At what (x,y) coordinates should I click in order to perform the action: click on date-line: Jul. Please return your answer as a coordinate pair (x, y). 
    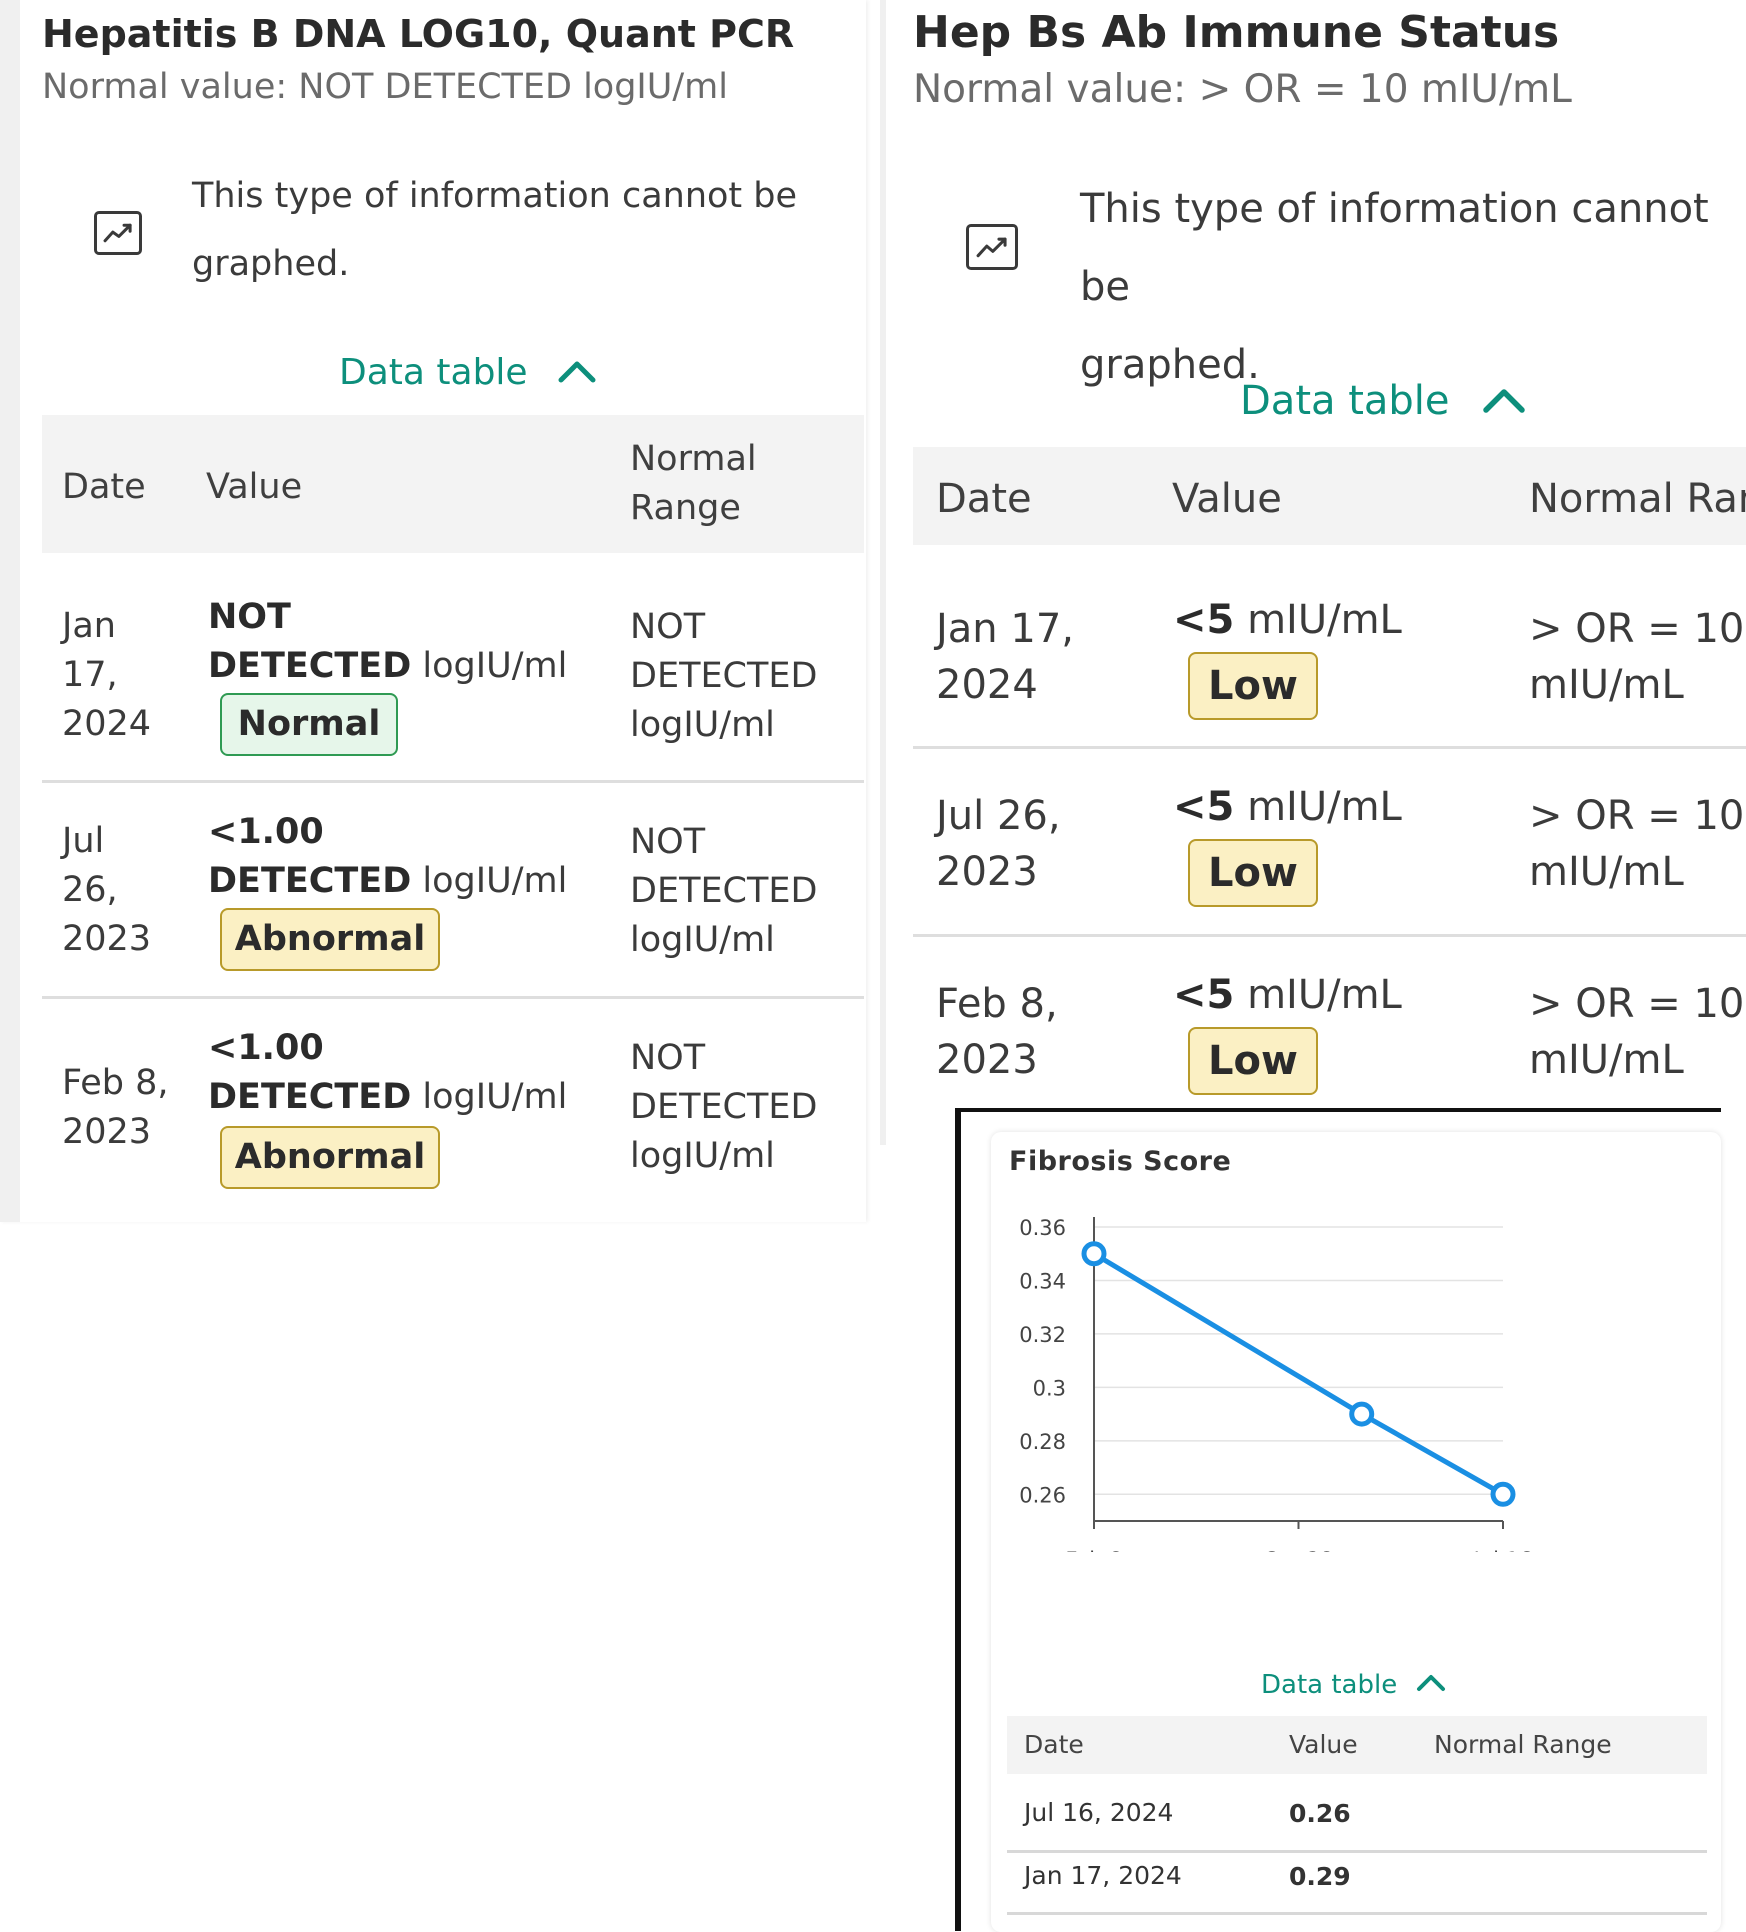
    Looking at the image, I should click on (83, 841).